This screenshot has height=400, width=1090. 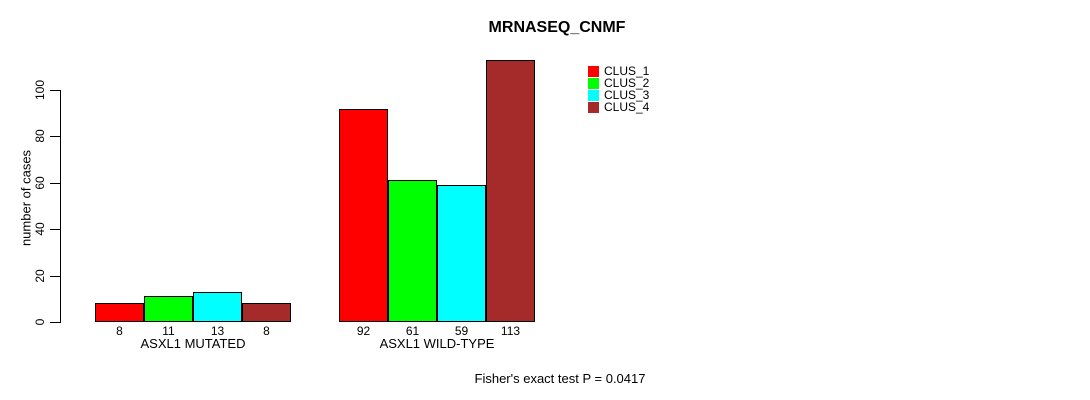 What do you see at coordinates (60, 206) in the screenshot?
I see `y-axis-line` at bounding box center [60, 206].